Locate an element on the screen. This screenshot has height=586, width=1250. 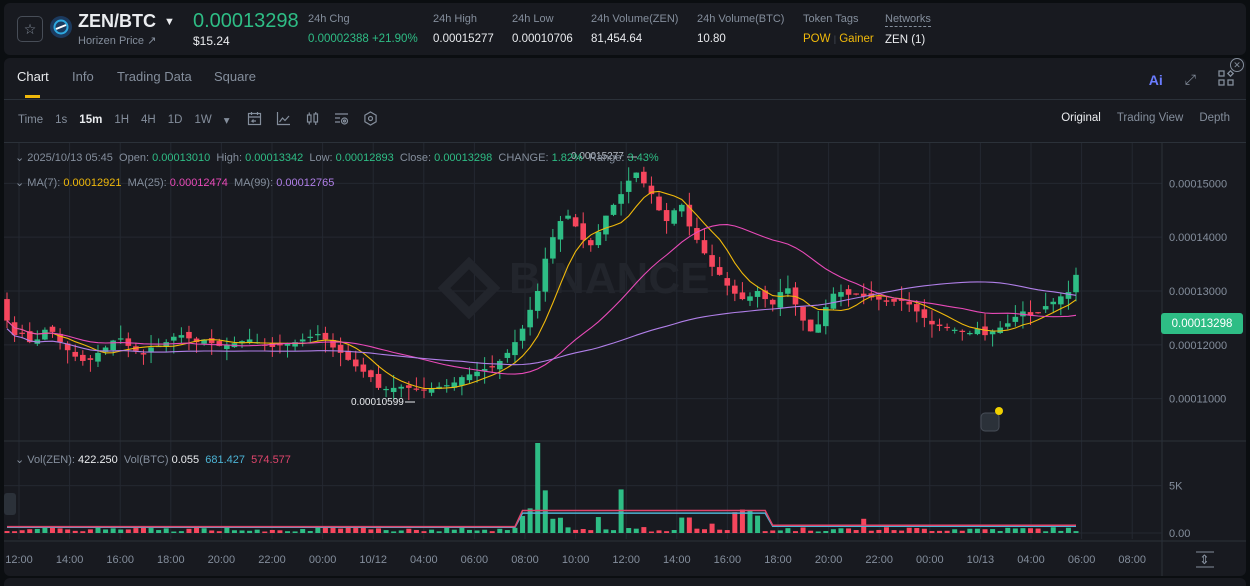
svg-text: 0.00015277 is located at coordinates (597, 156).